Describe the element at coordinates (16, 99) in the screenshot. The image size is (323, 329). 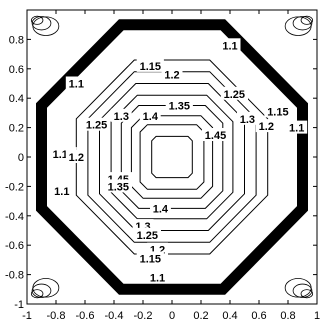
I see `y-tick-label: 0.4` at that location.